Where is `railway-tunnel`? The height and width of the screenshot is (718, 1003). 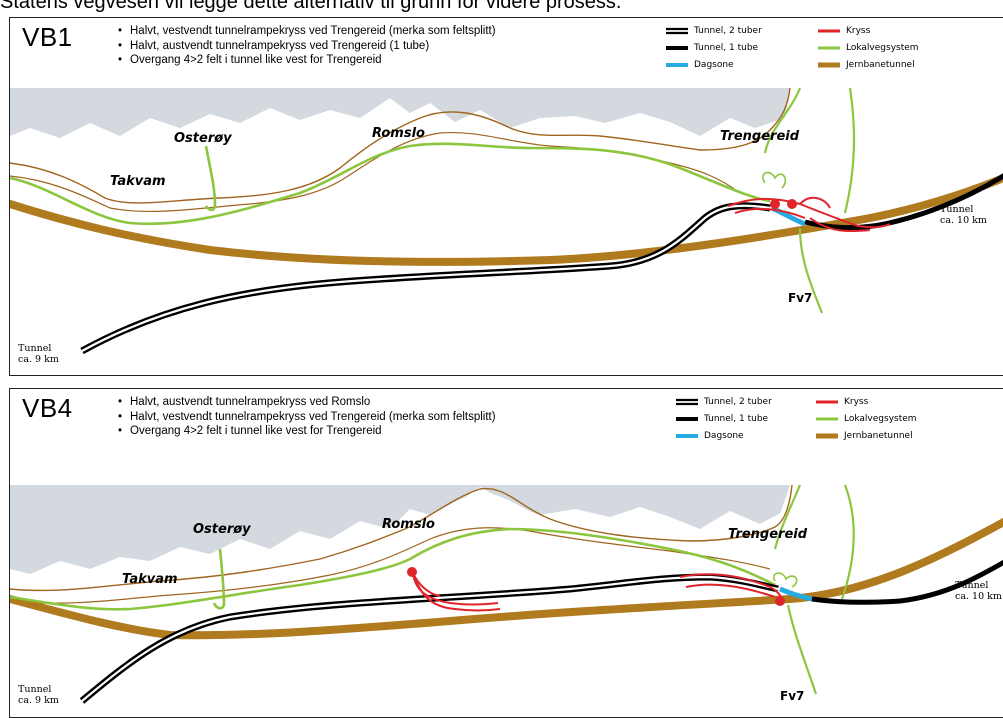
railway-tunnel is located at coordinates (506, 219).